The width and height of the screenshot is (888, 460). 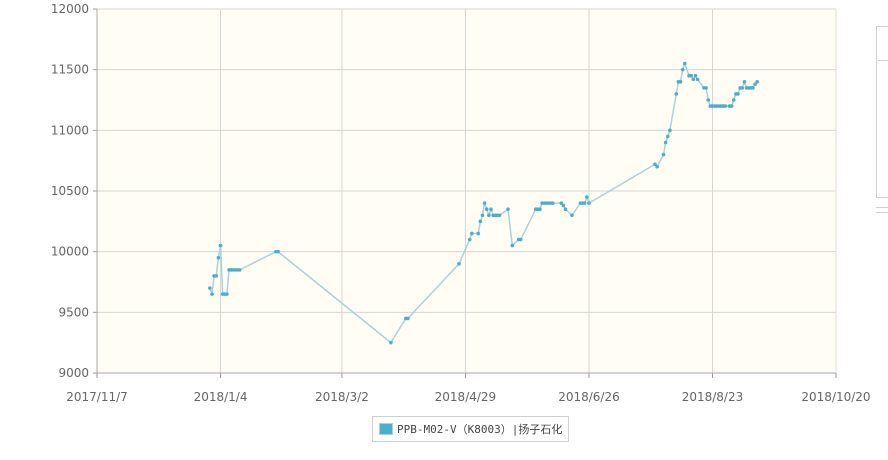 What do you see at coordinates (589, 397) in the screenshot?
I see `x-tick-label: 2018/6/26` at bounding box center [589, 397].